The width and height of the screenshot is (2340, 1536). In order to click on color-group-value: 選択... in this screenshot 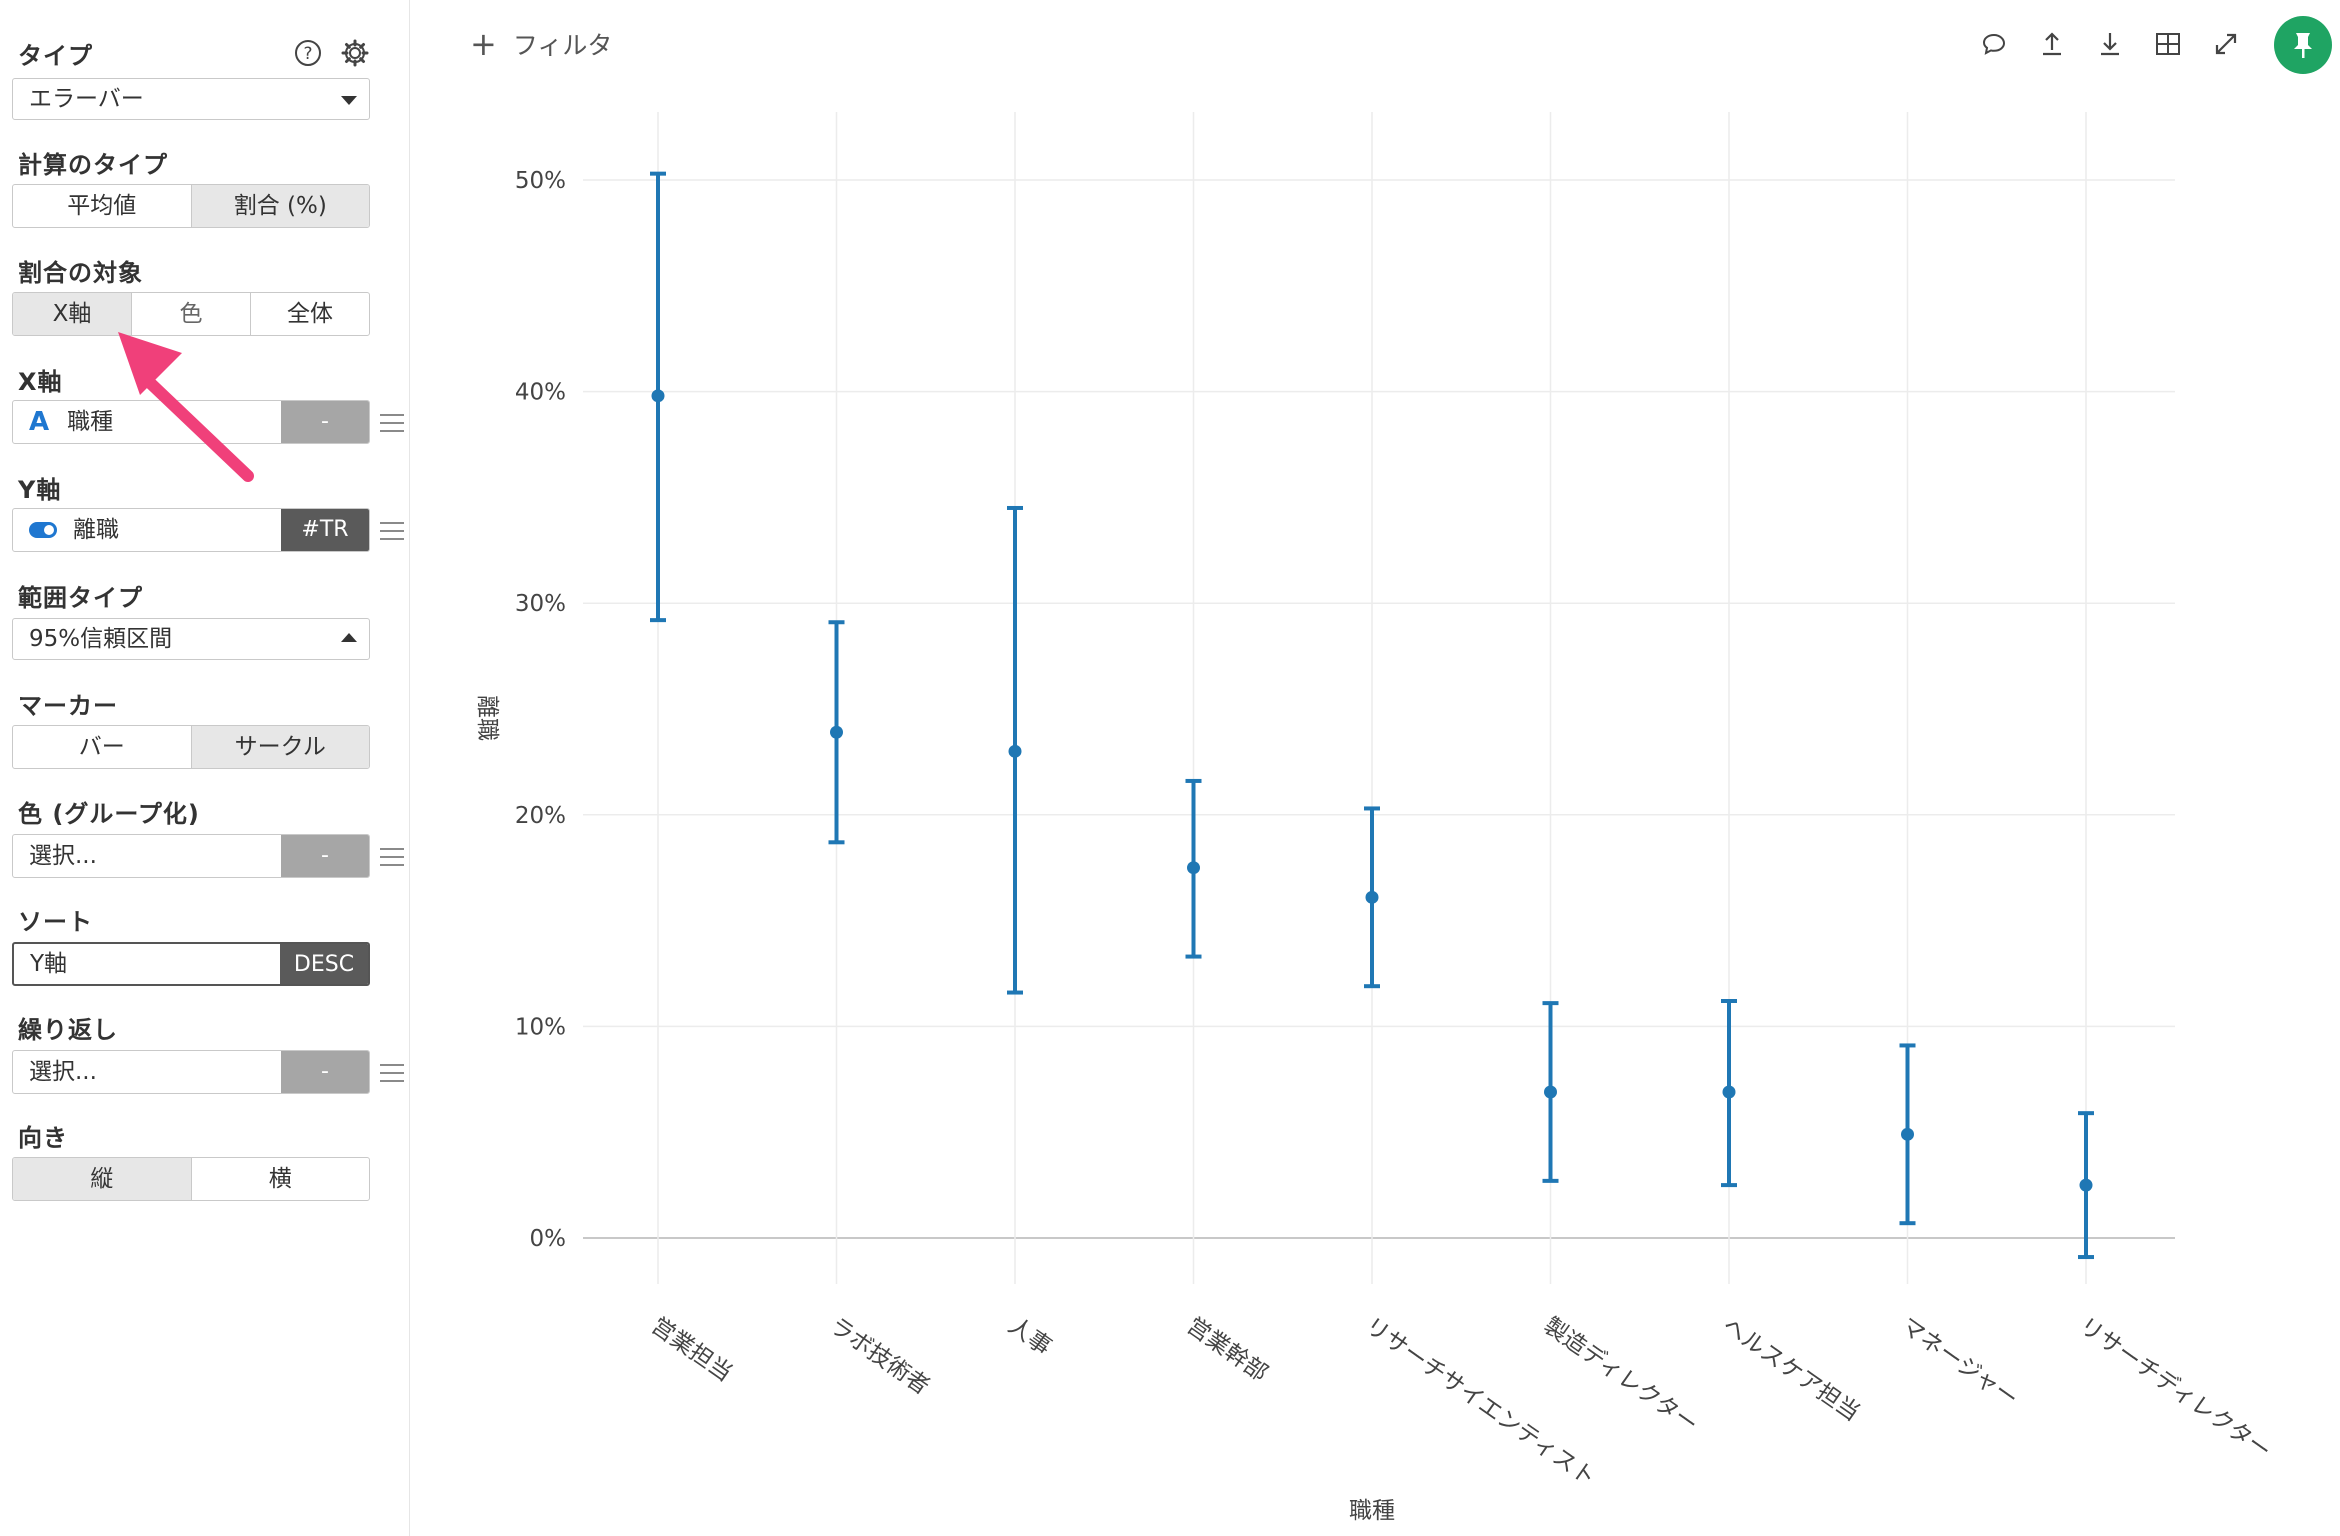, I will do `click(63, 856)`.